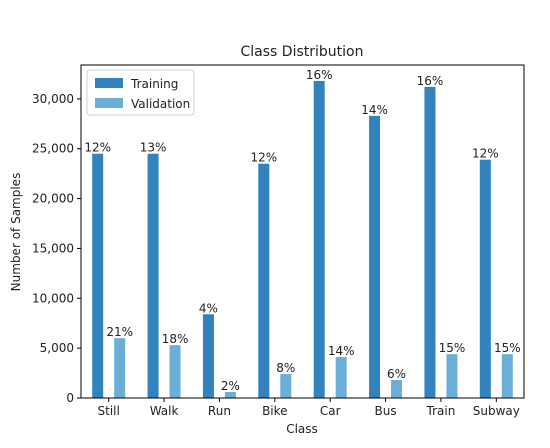 This screenshot has width=550, height=448. What do you see at coordinates (70, 398) in the screenshot?
I see `y-tick-label: 0` at bounding box center [70, 398].